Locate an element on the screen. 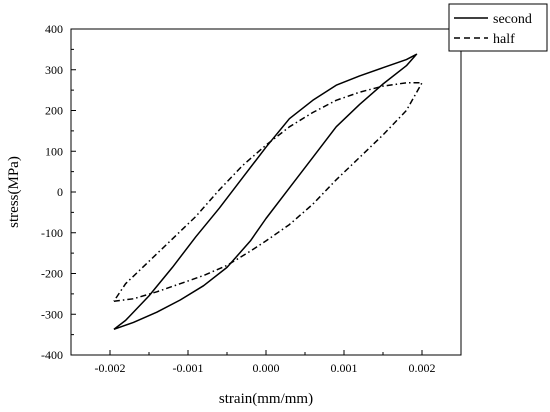 The height and width of the screenshot is (412, 550). x-axis-title: strain(mm/mm) is located at coordinates (266, 399).